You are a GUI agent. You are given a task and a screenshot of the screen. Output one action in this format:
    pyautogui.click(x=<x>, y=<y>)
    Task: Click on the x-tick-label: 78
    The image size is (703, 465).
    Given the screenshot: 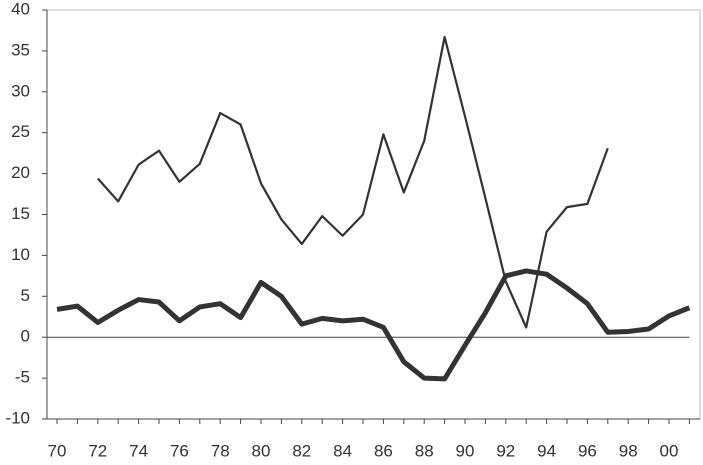 What is the action you would take?
    pyautogui.click(x=220, y=450)
    